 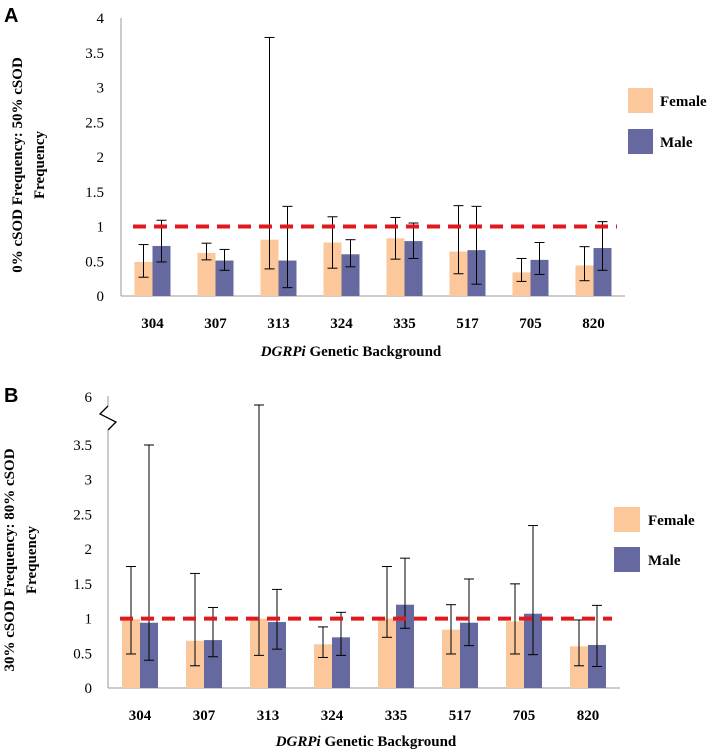 What do you see at coordinates (140, 716) in the screenshot?
I see `panel-b-category-label: 304` at bounding box center [140, 716].